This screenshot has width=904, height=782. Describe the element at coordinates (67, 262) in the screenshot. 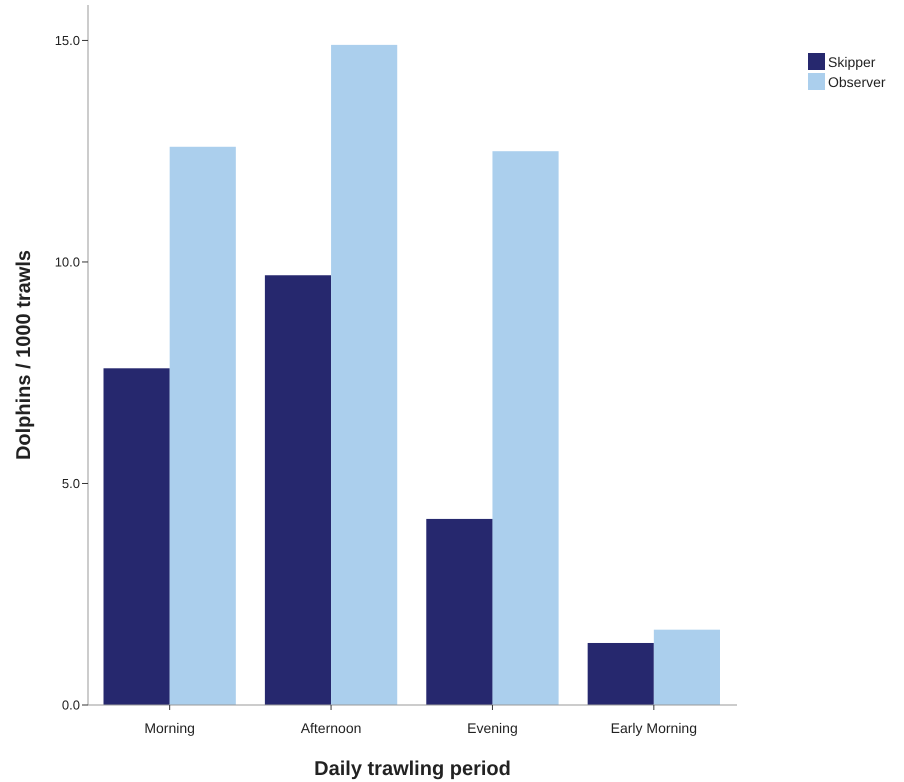

I see `y-tick-label: 10.0` at that location.